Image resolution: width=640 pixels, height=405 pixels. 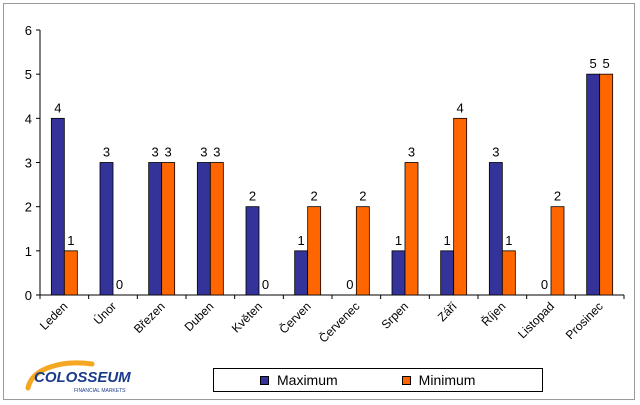 I want to click on y-tick-label: 2, so click(x=28, y=207).